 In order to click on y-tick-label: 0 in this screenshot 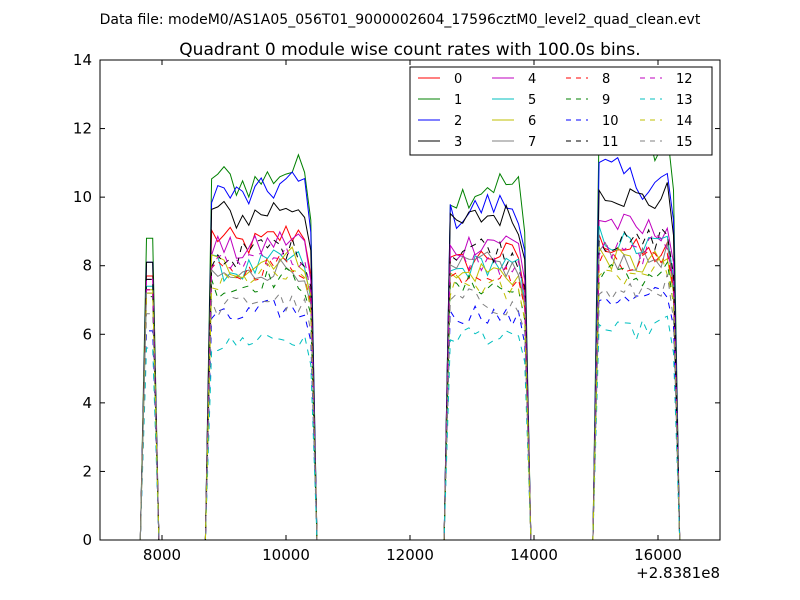, I will do `click(87, 540)`.